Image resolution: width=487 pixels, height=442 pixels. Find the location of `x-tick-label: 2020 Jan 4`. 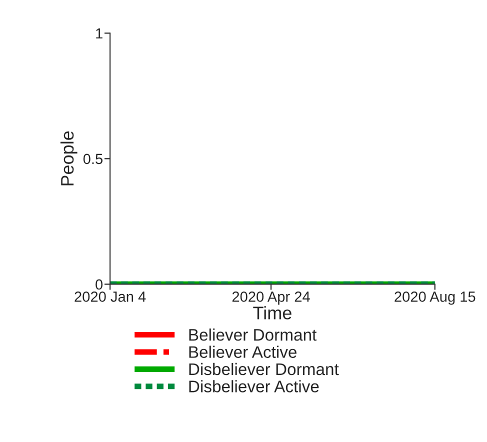

x-tick-label: 2020 Jan 4 is located at coordinates (110, 297).